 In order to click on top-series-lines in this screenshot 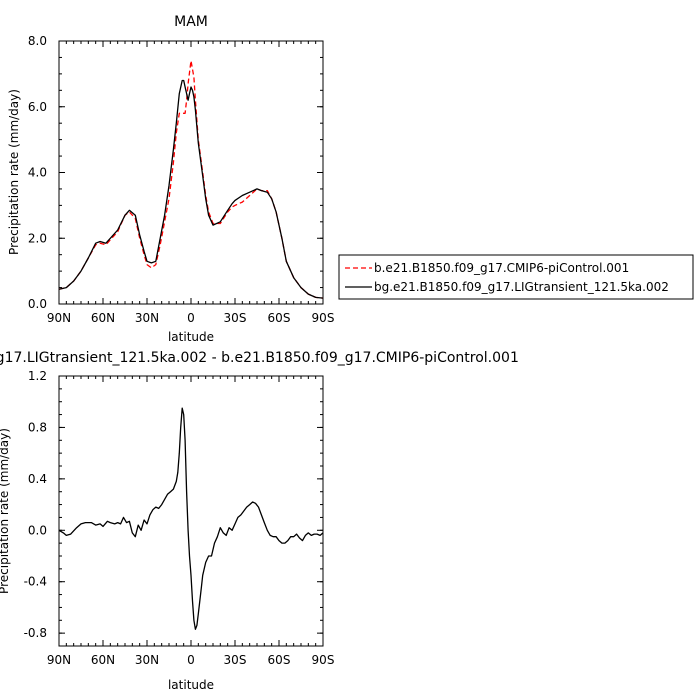, I will do `click(191, 179)`.